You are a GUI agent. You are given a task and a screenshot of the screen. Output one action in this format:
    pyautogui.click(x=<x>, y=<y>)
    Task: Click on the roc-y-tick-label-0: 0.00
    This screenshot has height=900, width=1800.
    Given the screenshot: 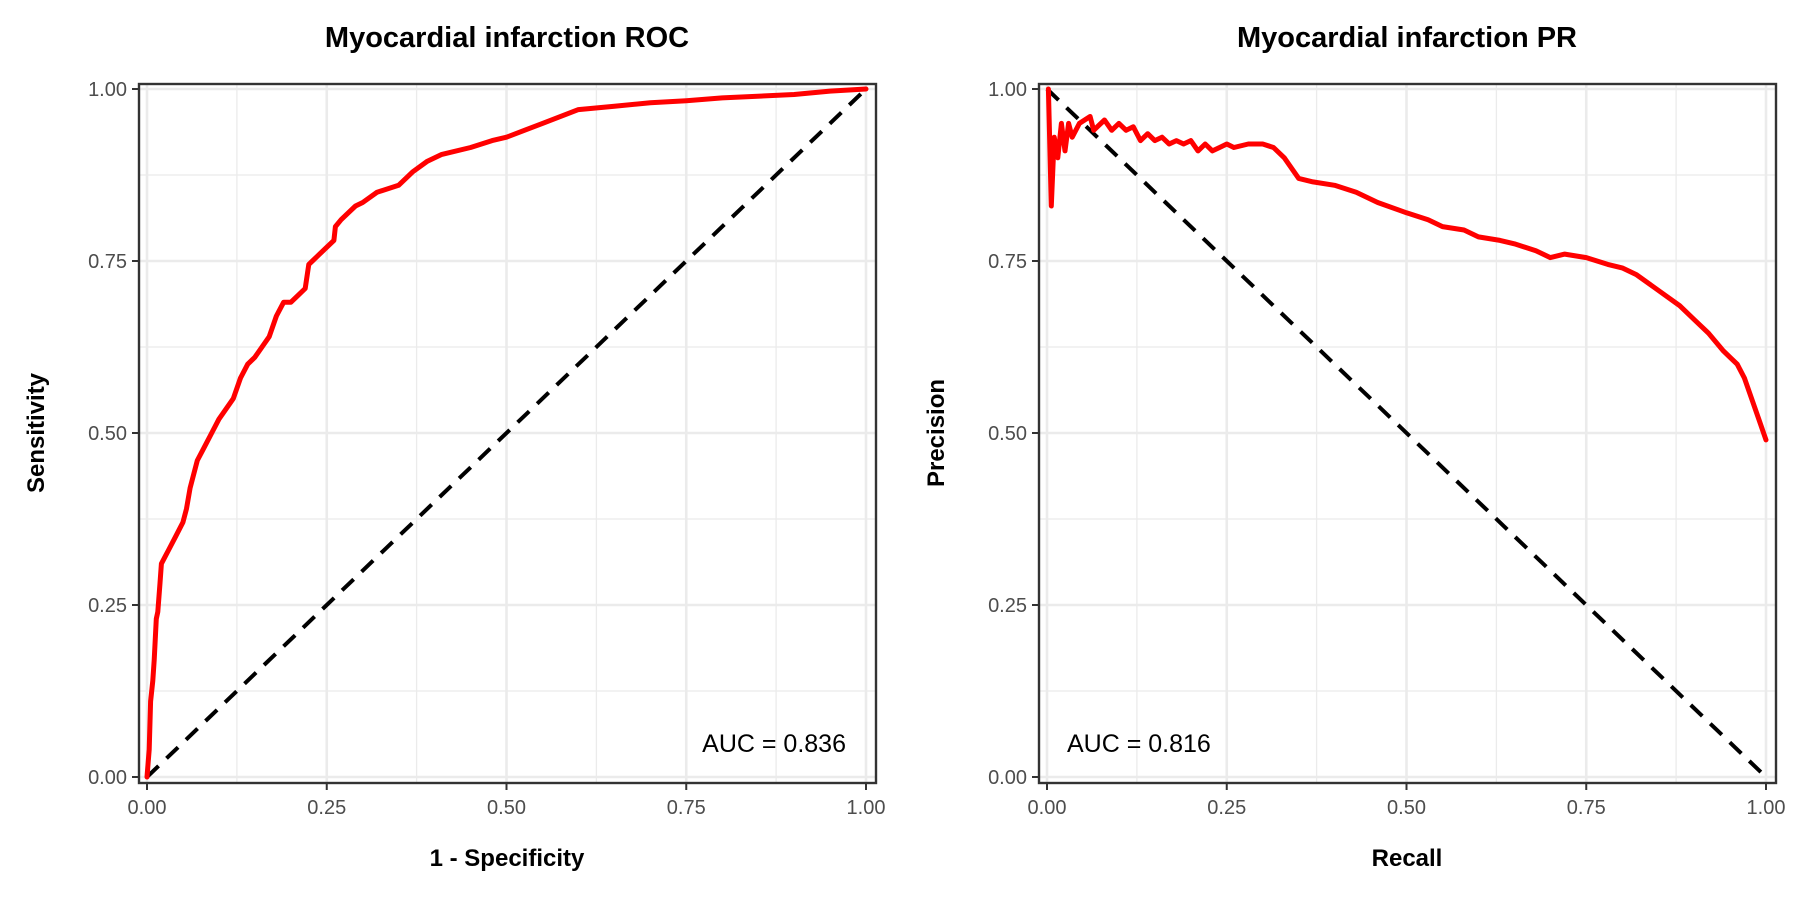 What is the action you would take?
    pyautogui.click(x=107, y=778)
    